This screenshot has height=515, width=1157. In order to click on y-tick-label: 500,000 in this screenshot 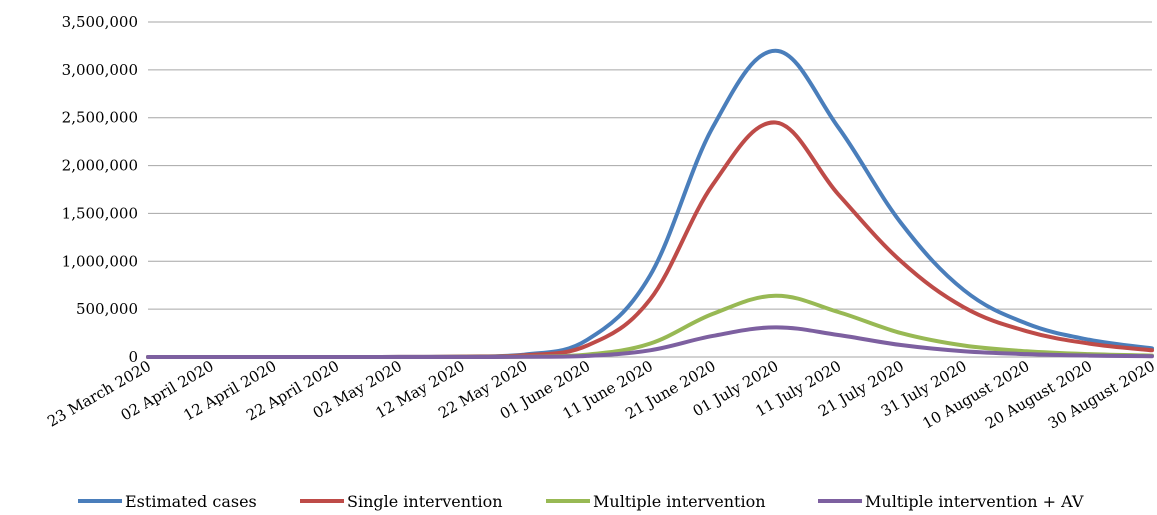, I will do `click(107, 309)`.